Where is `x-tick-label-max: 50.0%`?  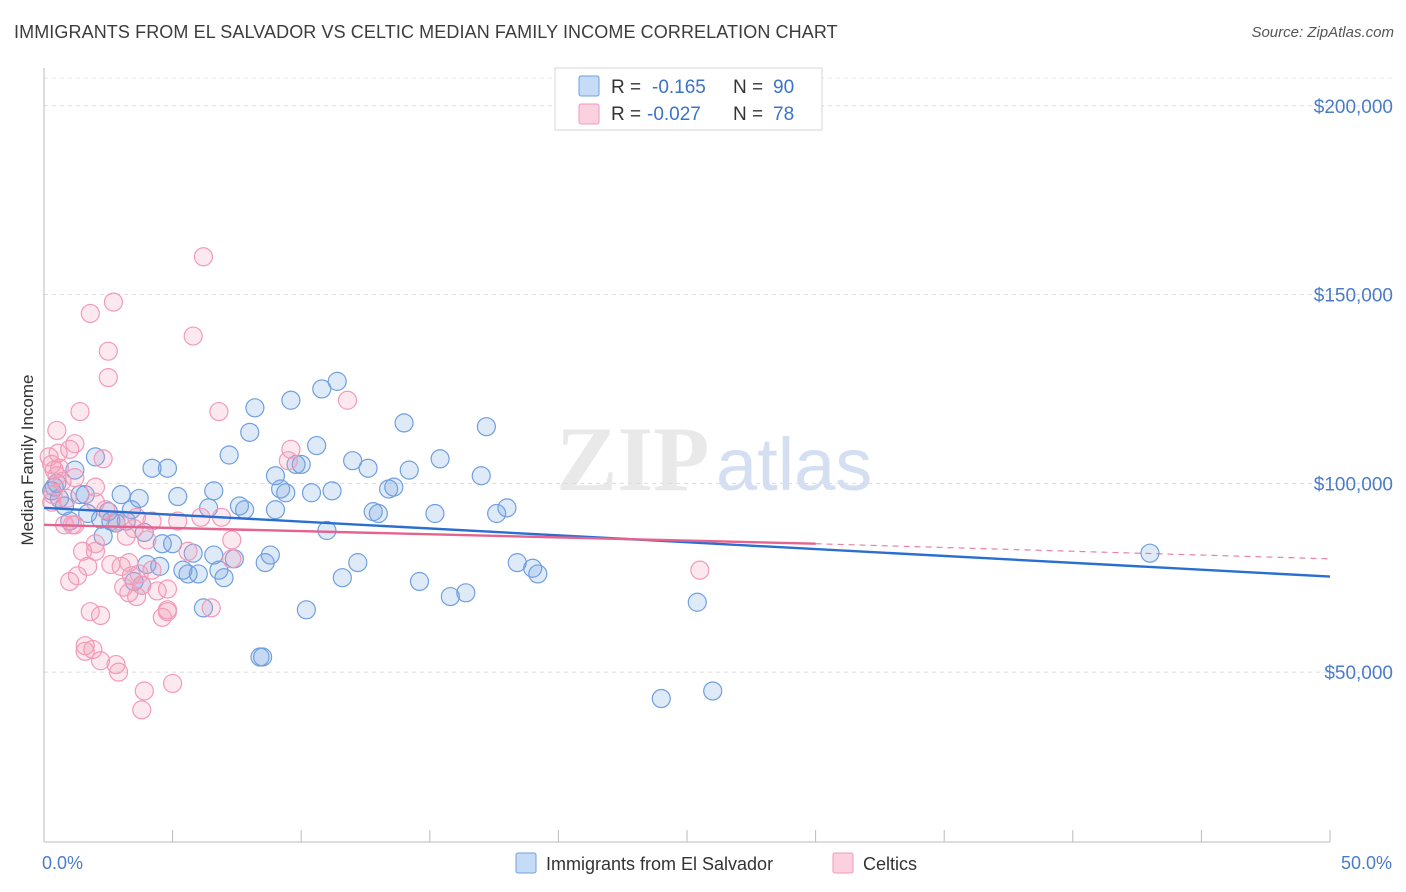 x-tick-label-max: 50.0% is located at coordinates (1366, 863).